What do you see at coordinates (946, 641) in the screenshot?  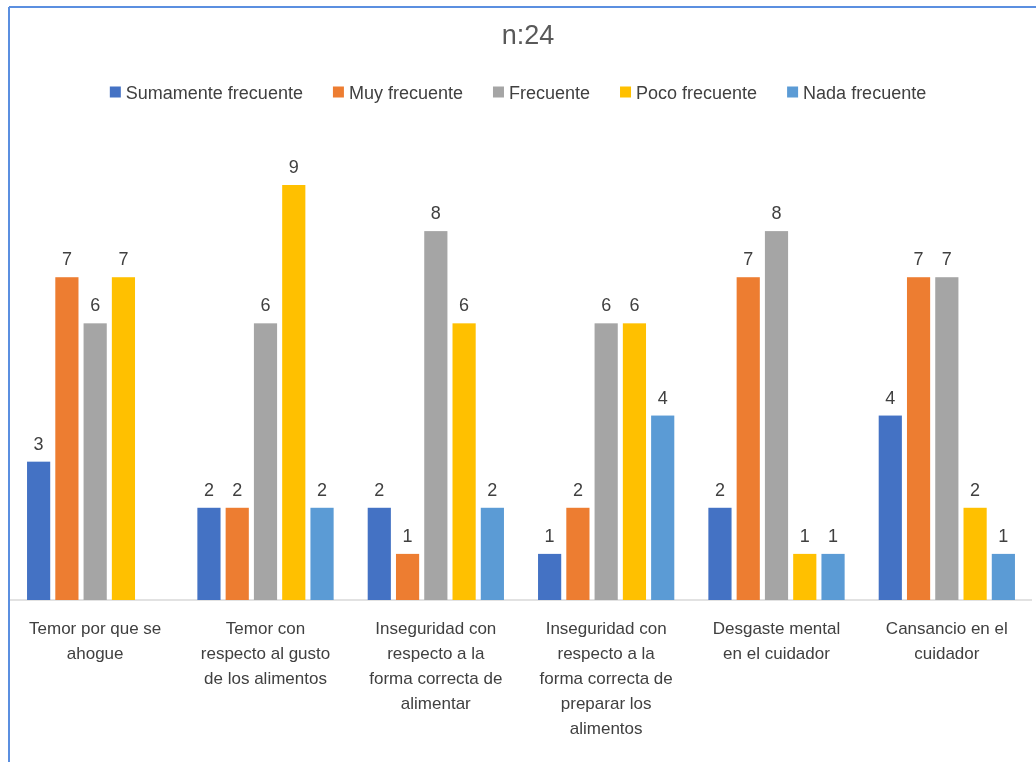 I see `x-tick-label: Cansancio en el cuidador` at bounding box center [946, 641].